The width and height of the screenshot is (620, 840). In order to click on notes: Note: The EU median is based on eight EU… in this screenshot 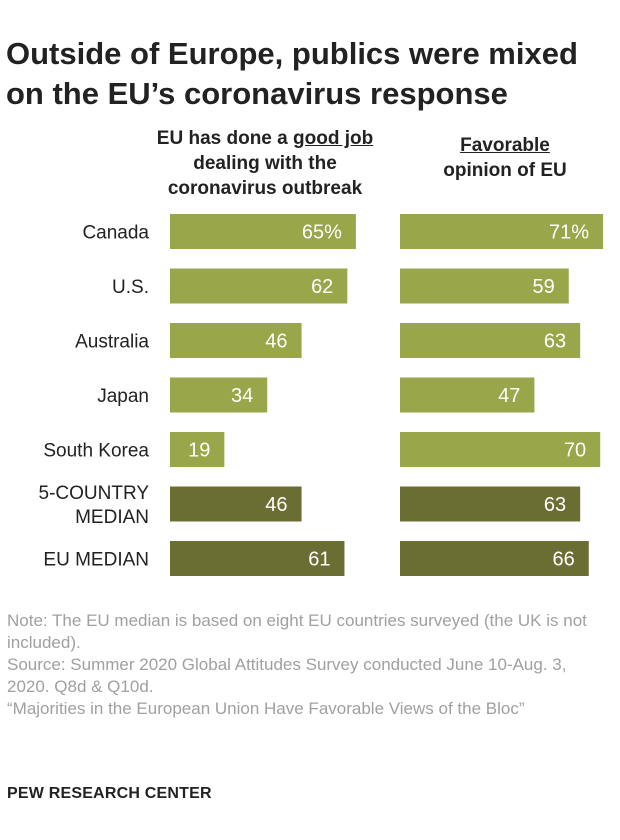, I will do `click(307, 665)`.